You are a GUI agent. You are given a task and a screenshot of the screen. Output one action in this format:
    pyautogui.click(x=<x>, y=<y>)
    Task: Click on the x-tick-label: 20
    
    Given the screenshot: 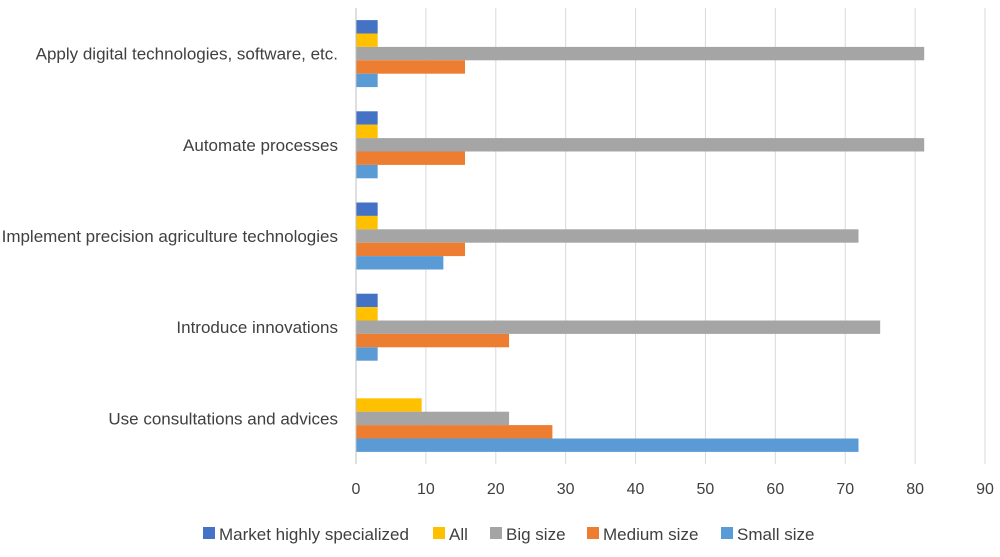 What is the action you would take?
    pyautogui.click(x=496, y=489)
    